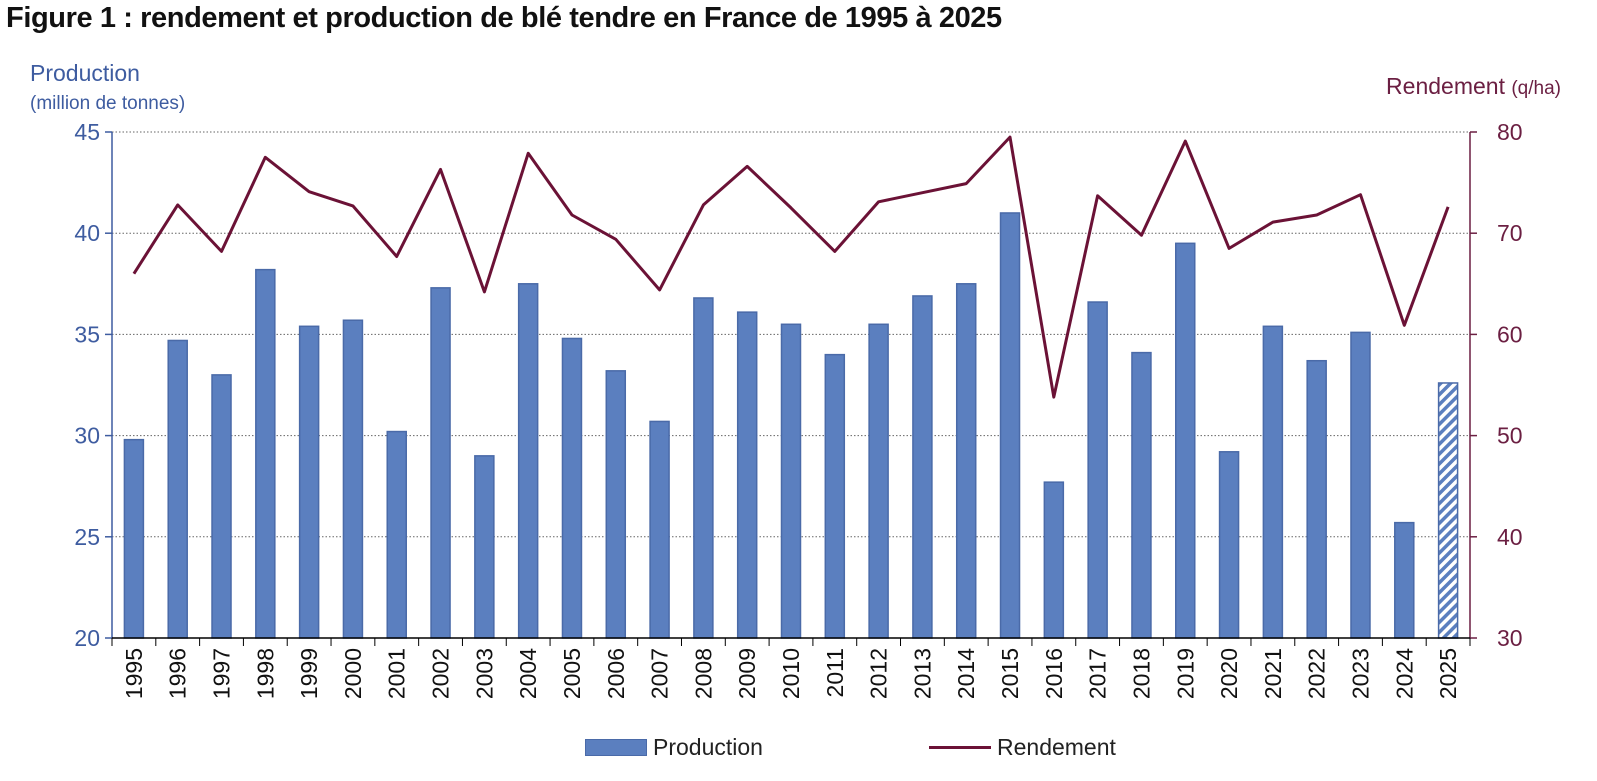 The width and height of the screenshot is (1597, 781). I want to click on production-bar-2018, so click(1141, 495).